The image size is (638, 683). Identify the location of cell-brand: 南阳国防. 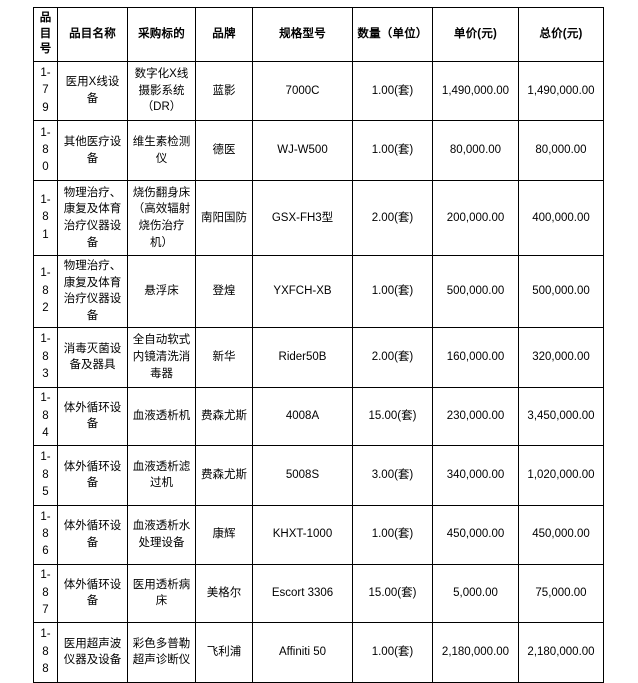
(224, 218).